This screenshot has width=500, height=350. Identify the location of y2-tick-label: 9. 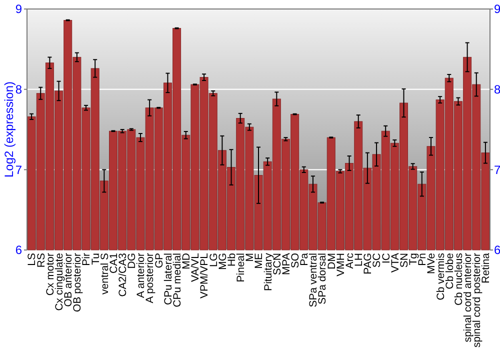
(497, 9).